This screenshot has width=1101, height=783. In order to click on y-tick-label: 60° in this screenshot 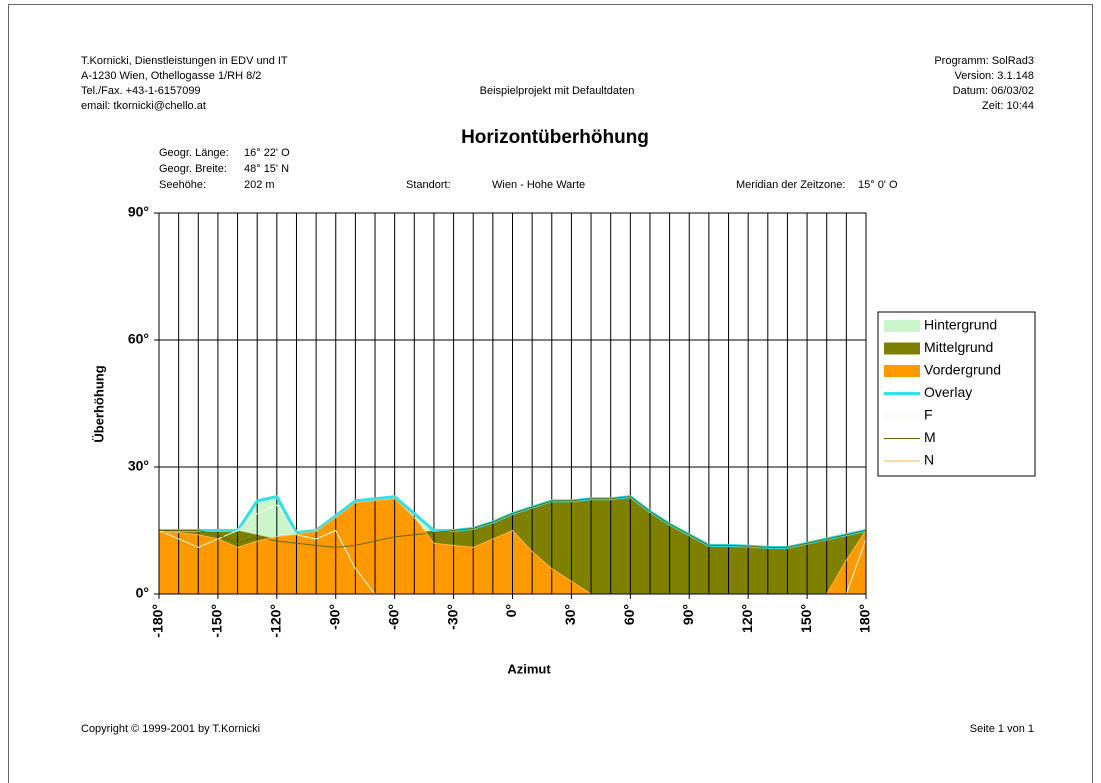, I will do `click(138, 339)`.